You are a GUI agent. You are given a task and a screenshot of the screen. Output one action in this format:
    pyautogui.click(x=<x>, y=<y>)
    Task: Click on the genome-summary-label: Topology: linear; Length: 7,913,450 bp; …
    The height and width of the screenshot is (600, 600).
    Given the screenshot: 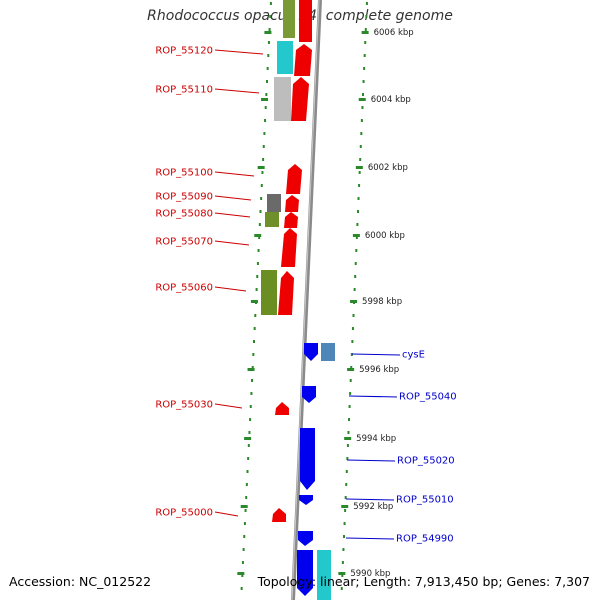 What is the action you would take?
    pyautogui.click(x=423, y=581)
    